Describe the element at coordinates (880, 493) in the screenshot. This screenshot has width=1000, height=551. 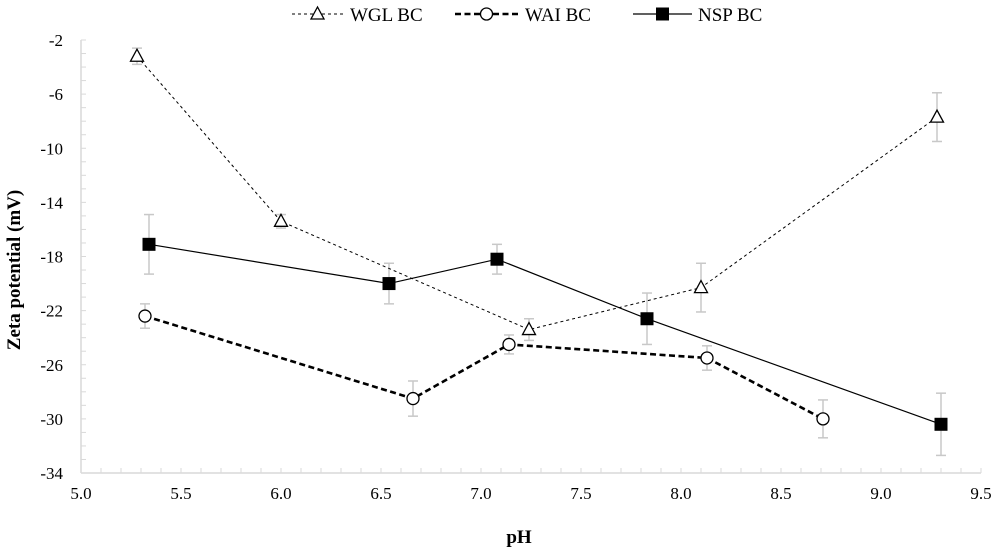
I see `x-tick-label: 9.0` at that location.